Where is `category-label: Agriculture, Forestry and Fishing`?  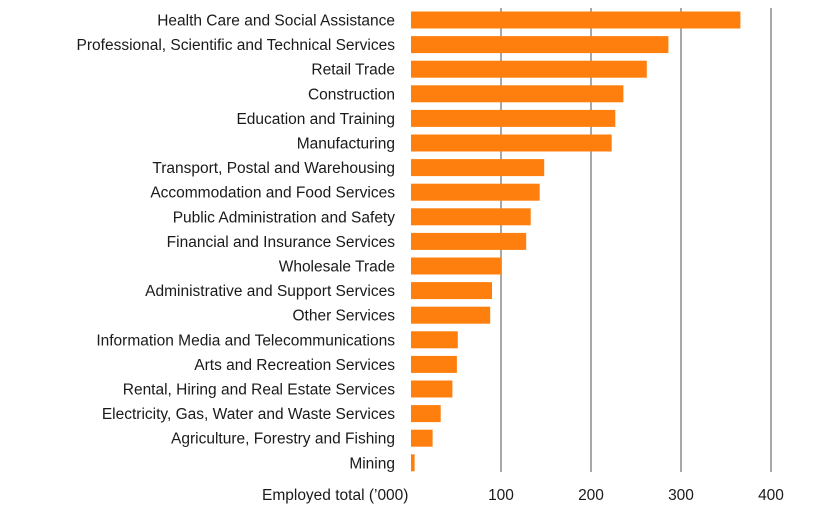 category-label: Agriculture, Forestry and Fishing is located at coordinates (283, 439).